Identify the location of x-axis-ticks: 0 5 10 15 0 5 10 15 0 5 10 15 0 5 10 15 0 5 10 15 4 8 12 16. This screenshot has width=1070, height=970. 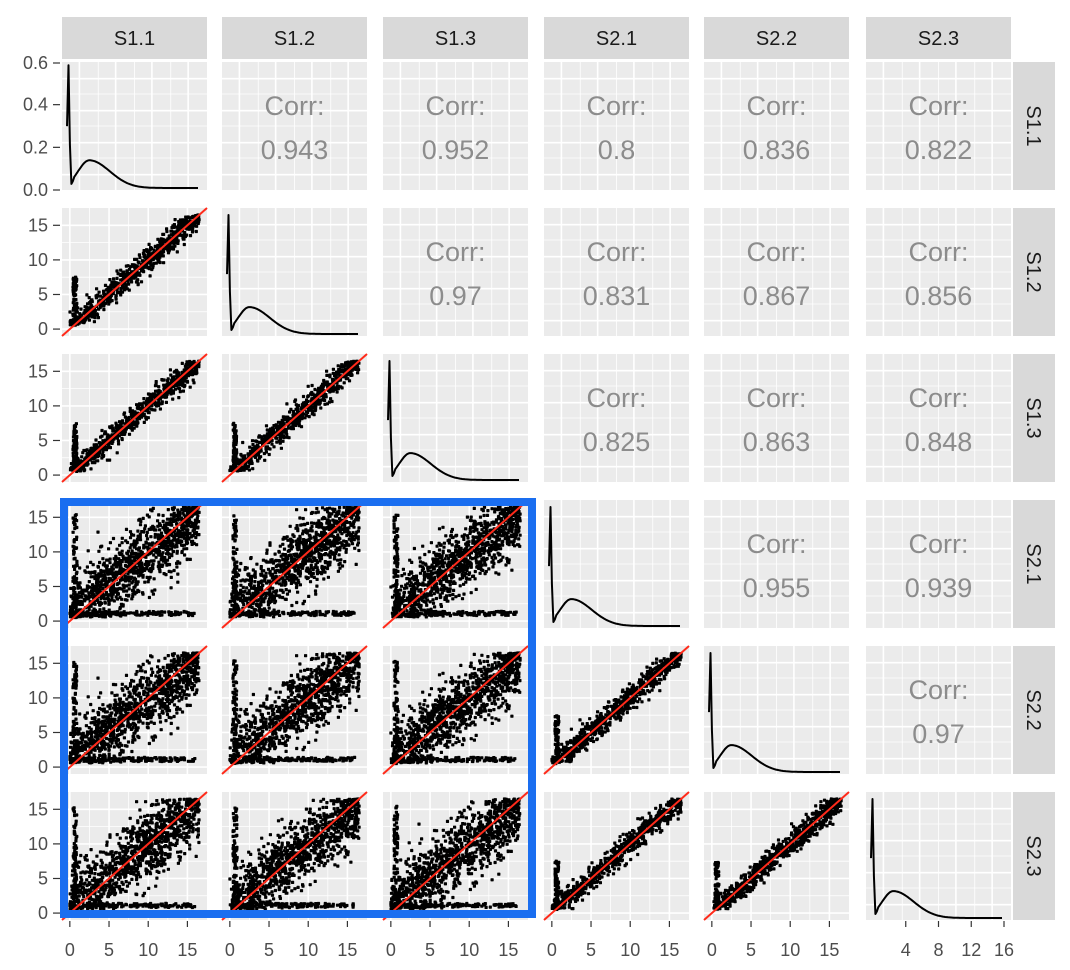
(539, 940).